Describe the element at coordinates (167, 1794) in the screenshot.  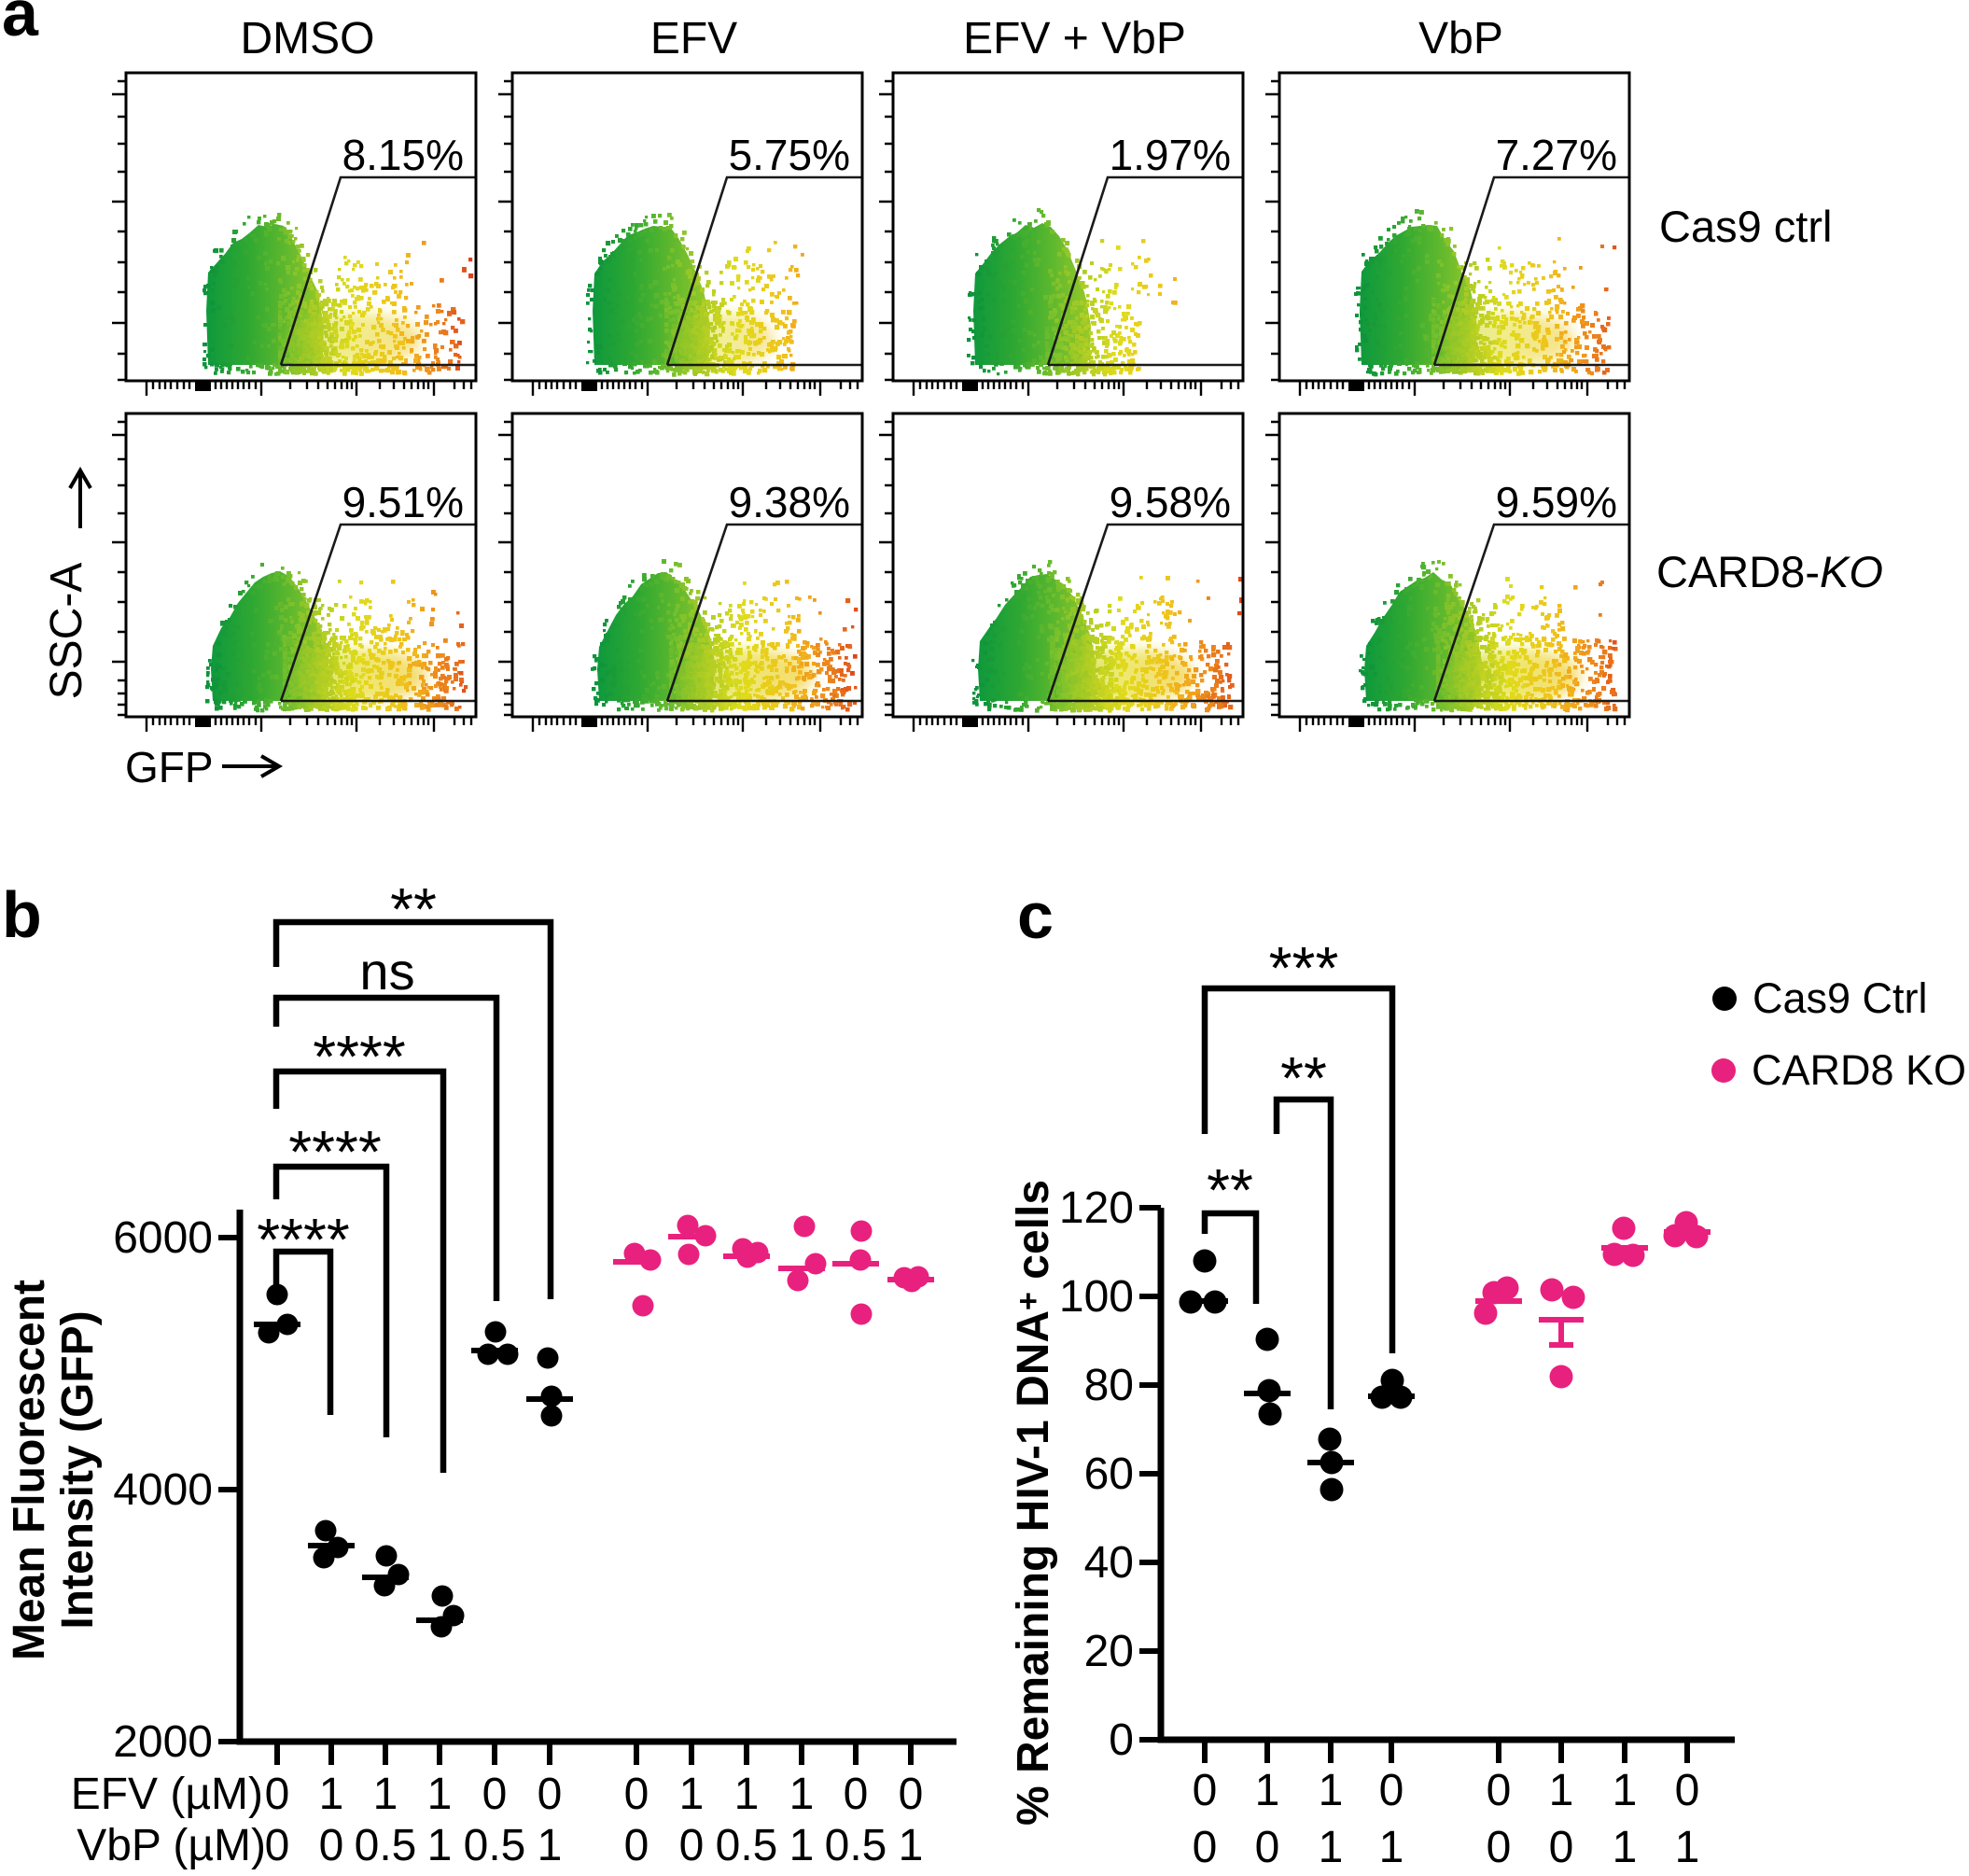
I see `svg-text: EFV (µM)` at that location.